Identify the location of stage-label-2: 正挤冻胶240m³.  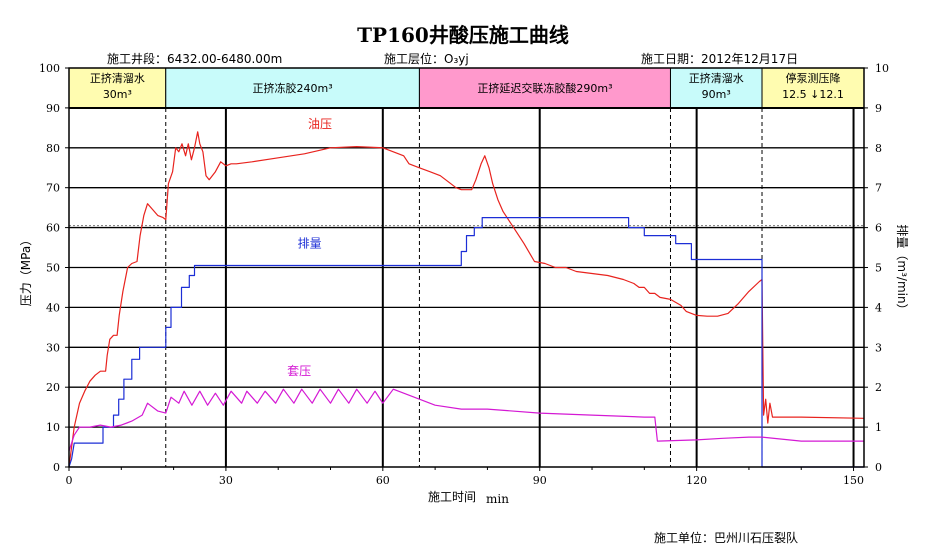
(293, 88).